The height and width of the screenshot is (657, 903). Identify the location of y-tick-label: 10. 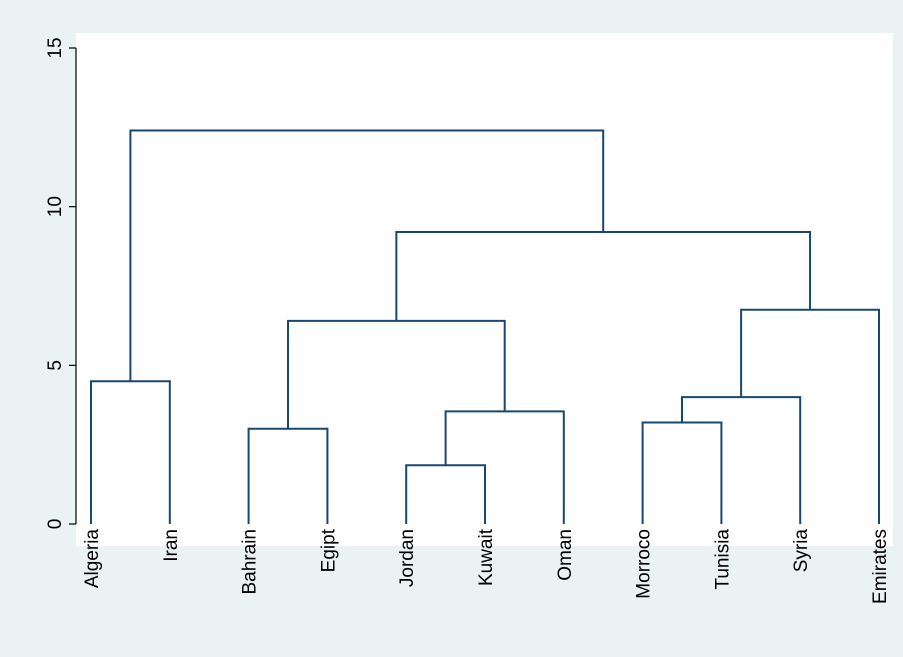
(55, 206).